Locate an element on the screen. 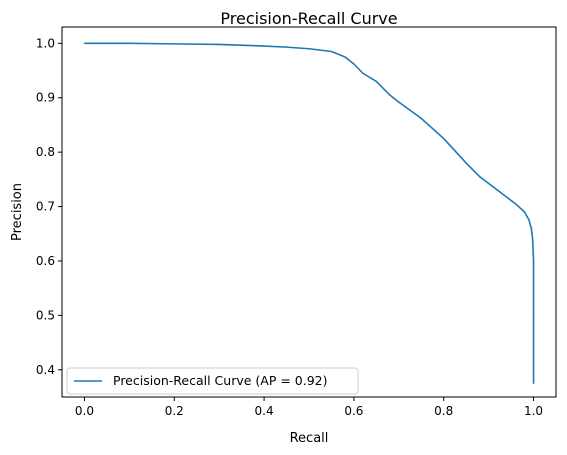  y-tick-label: 0.5 is located at coordinates (45, 315).